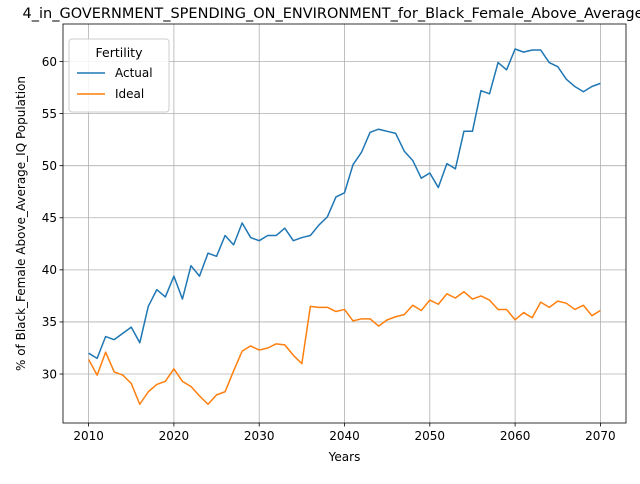  I want to click on x-tick-label: 2040, so click(344, 436).